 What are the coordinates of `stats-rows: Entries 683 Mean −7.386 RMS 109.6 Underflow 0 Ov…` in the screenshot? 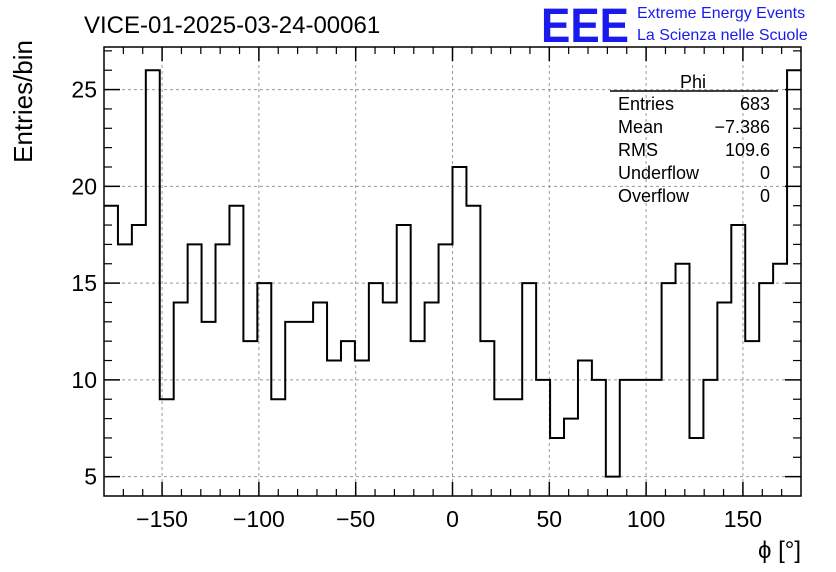 It's located at (694, 150).